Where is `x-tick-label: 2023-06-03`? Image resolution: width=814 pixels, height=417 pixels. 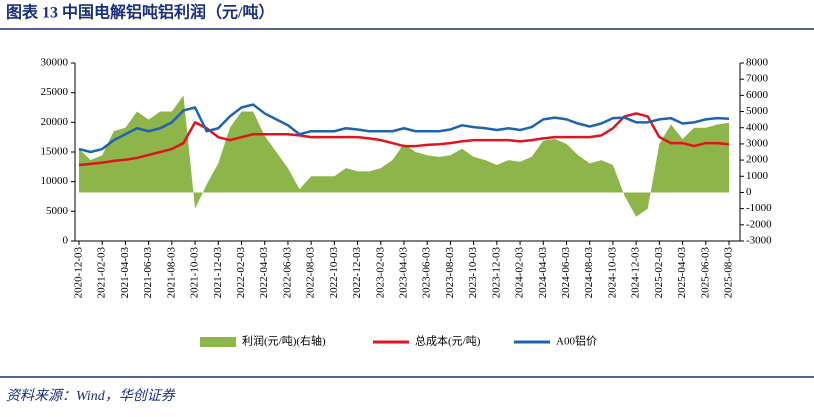
x-tick-label: 2023-06-03 is located at coordinates (427, 273).